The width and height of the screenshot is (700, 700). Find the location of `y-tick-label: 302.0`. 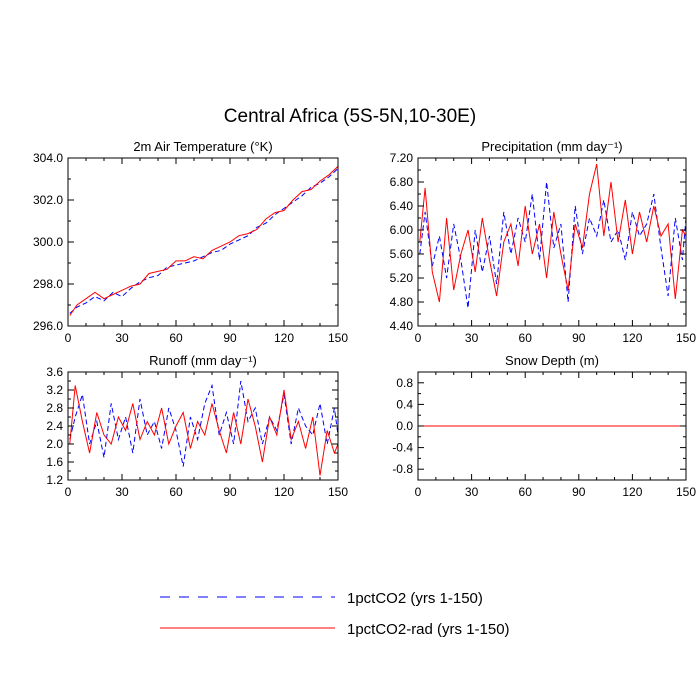

y-tick-label: 302.0 is located at coordinates (48, 200).